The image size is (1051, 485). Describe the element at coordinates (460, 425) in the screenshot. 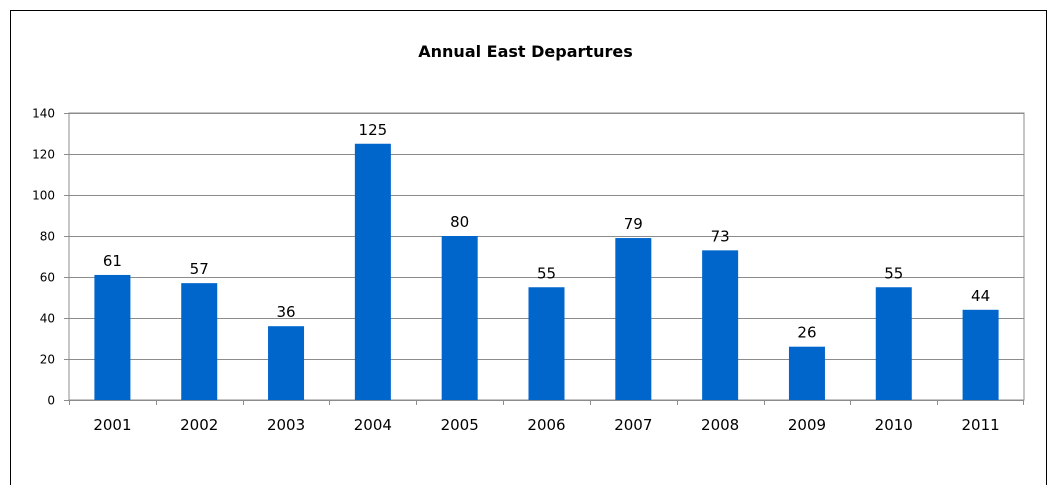

I see `x-tick-label: 2005` at that location.